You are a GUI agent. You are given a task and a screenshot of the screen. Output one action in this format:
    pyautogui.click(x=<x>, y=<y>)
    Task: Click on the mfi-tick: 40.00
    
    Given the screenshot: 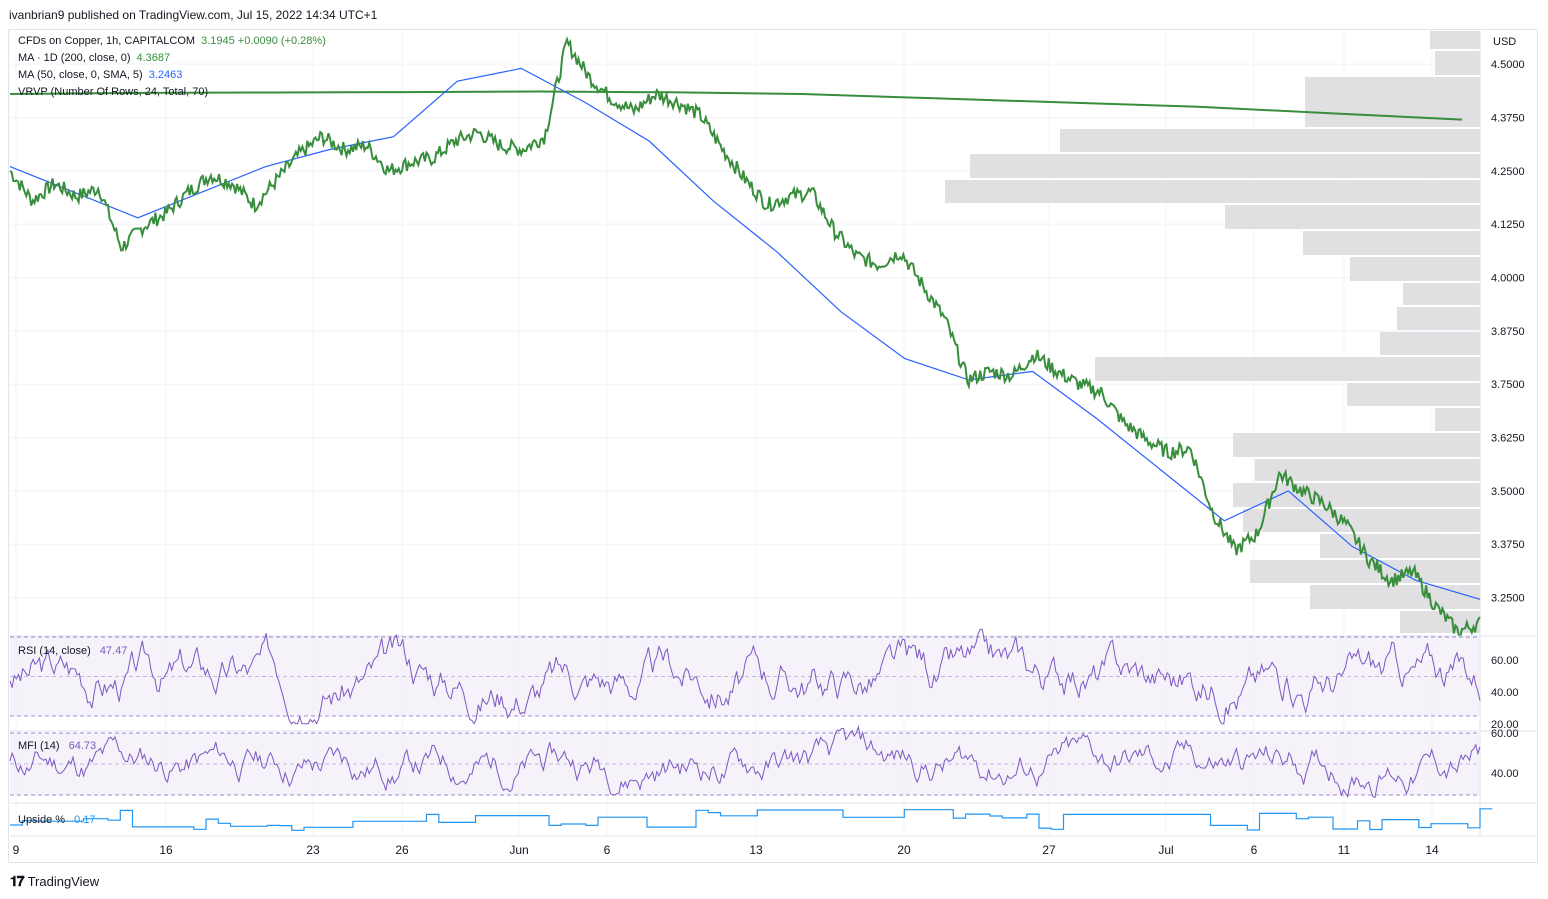 What is the action you would take?
    pyautogui.click(x=1505, y=774)
    